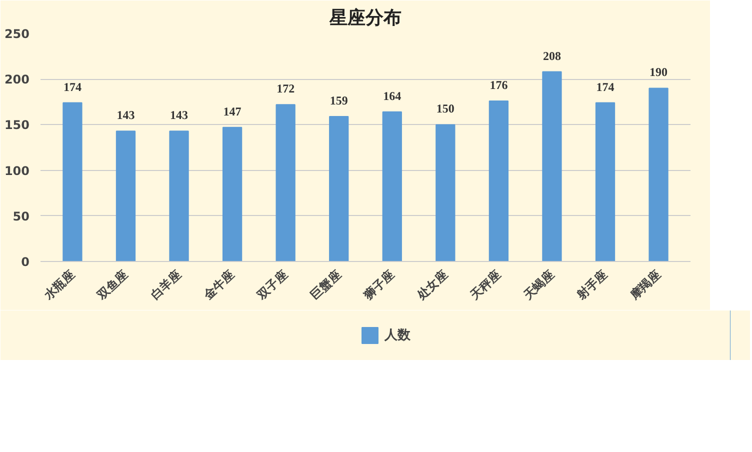 Image resolution: width=752 pixels, height=452 pixels. What do you see at coordinates (17, 125) in the screenshot?
I see `y-tick-label: 150` at bounding box center [17, 125].